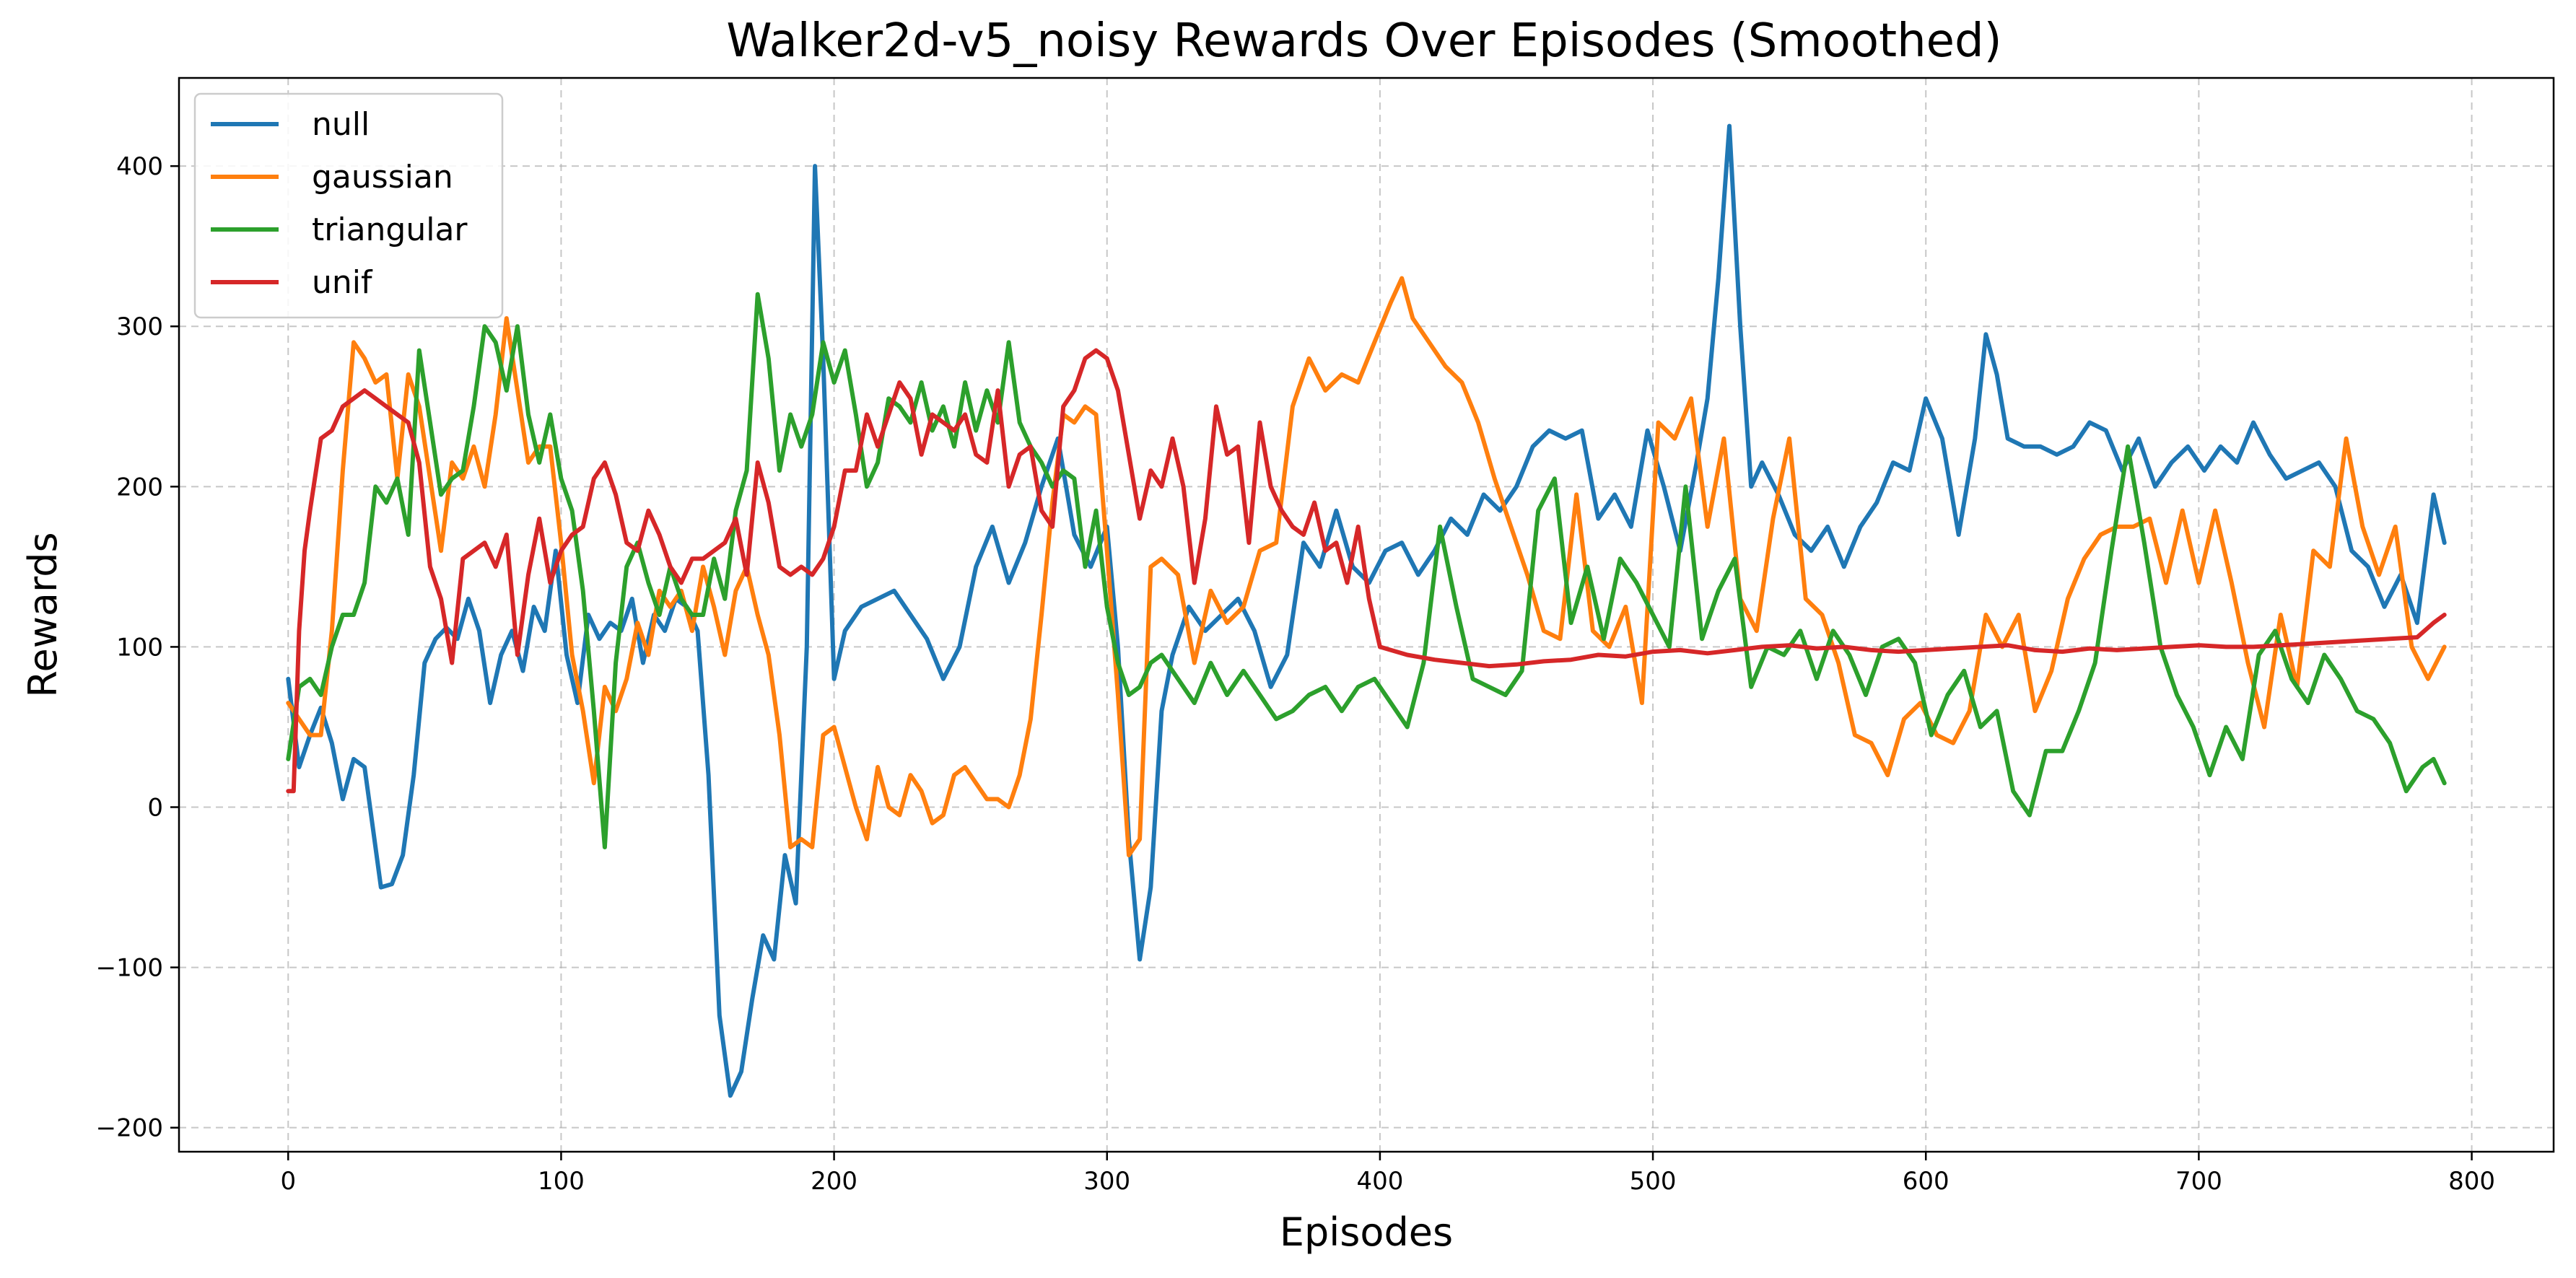  Describe the element at coordinates (339, 203) in the screenshot. I see `legend-items: null gaussian triangular unif` at that location.